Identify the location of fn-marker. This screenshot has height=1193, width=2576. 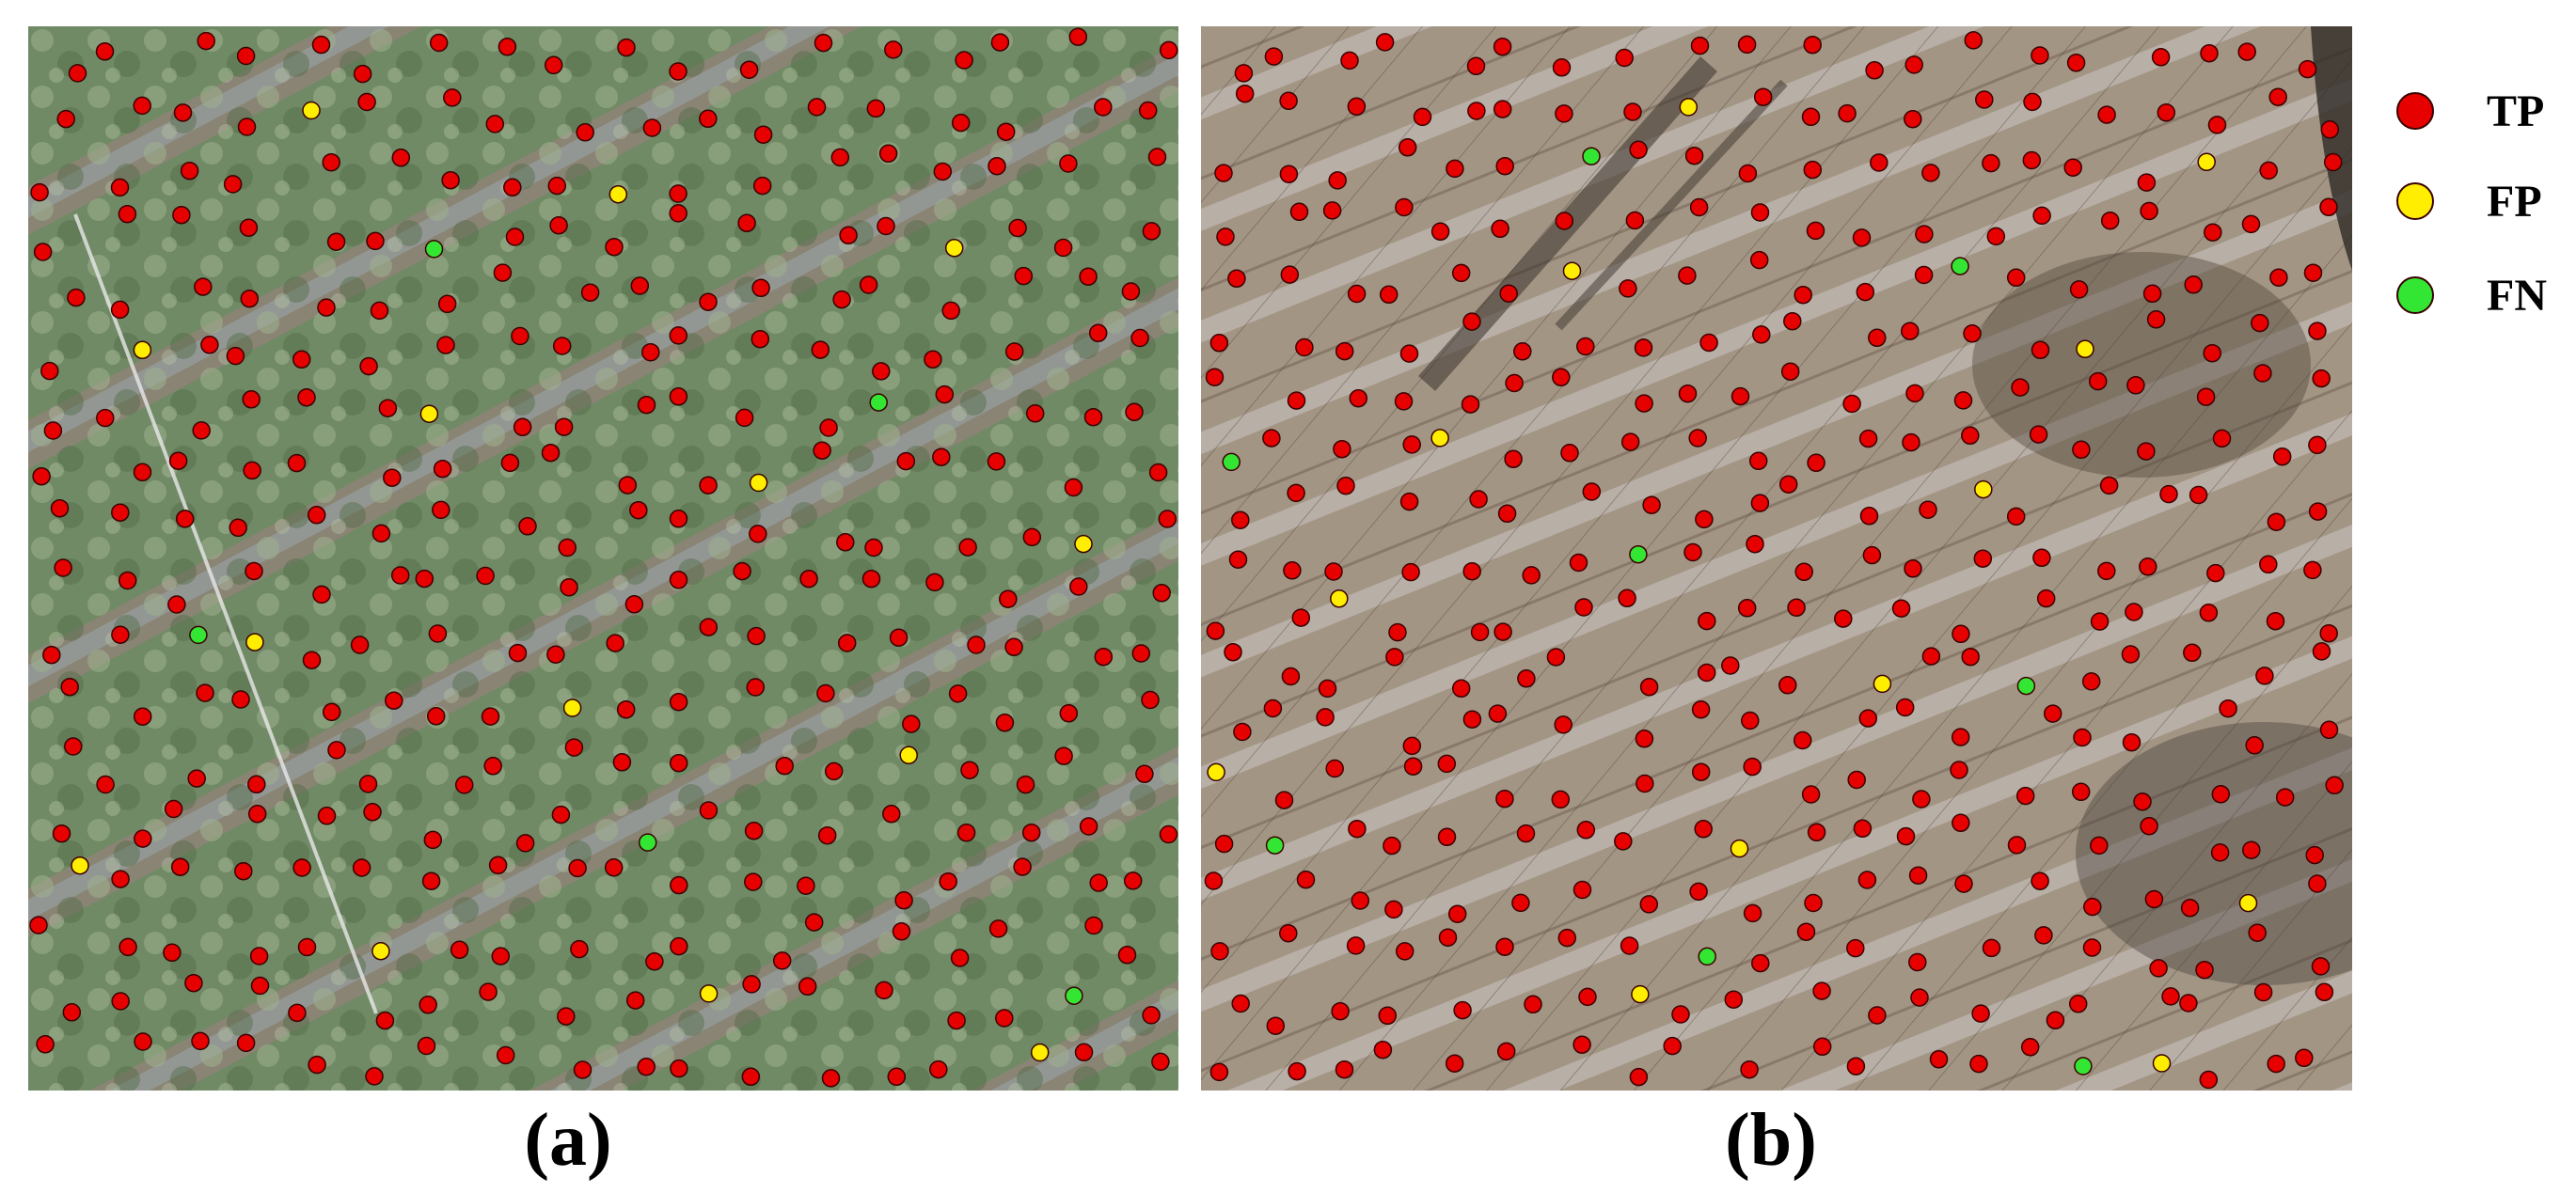
(1074, 995).